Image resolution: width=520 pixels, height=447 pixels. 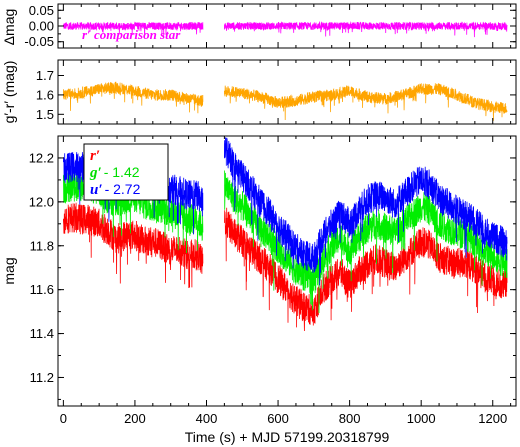 I want to click on legend-entry-g: g′ - 1.42, so click(x=114, y=172).